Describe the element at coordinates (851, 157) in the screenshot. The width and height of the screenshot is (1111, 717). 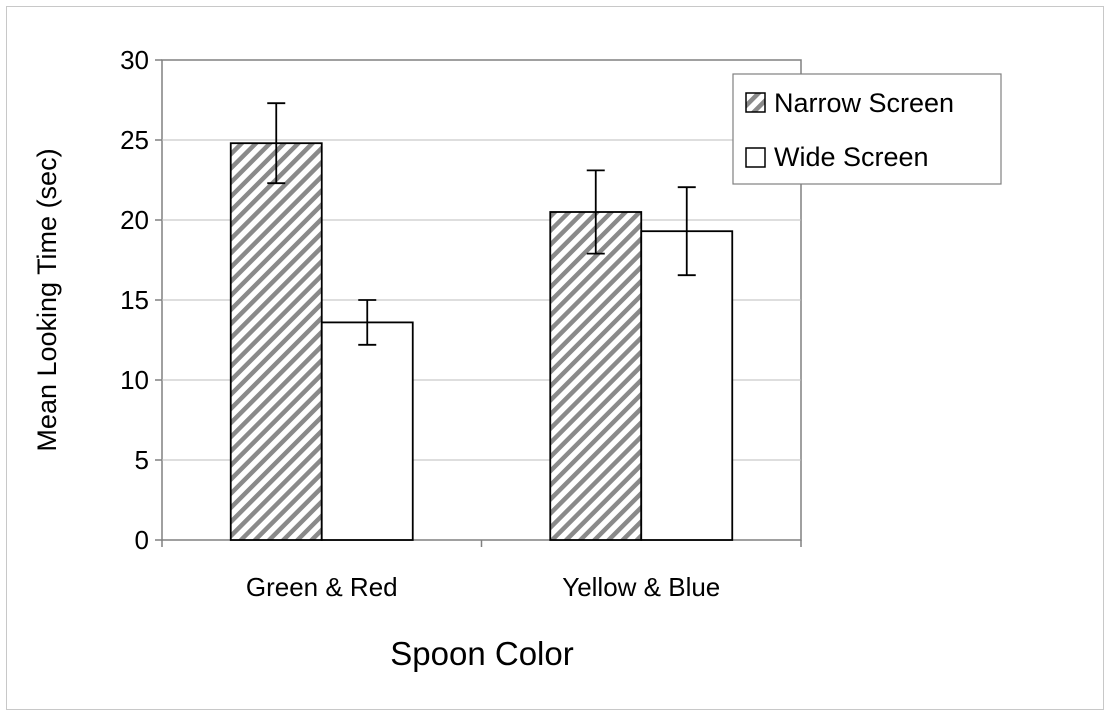
I see `legend-label-wide-screen: Wide Screen` at that location.